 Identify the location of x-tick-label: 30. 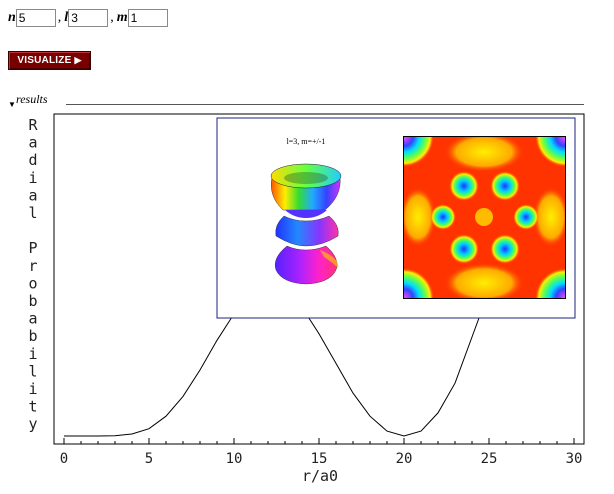
(574, 459).